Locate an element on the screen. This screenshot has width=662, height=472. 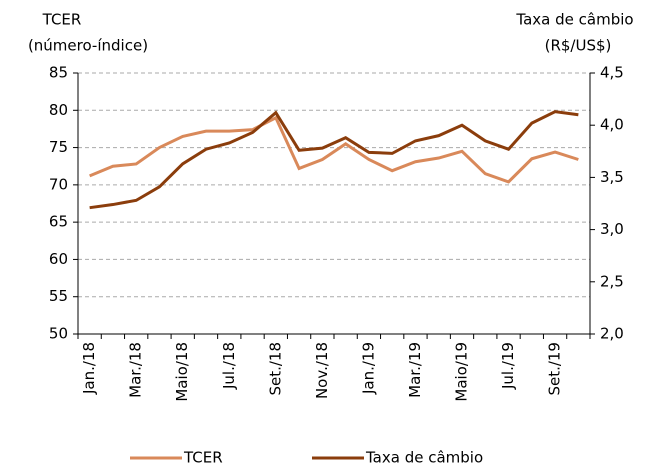
x-tick-label: Maio/19 is located at coordinates (462, 372).